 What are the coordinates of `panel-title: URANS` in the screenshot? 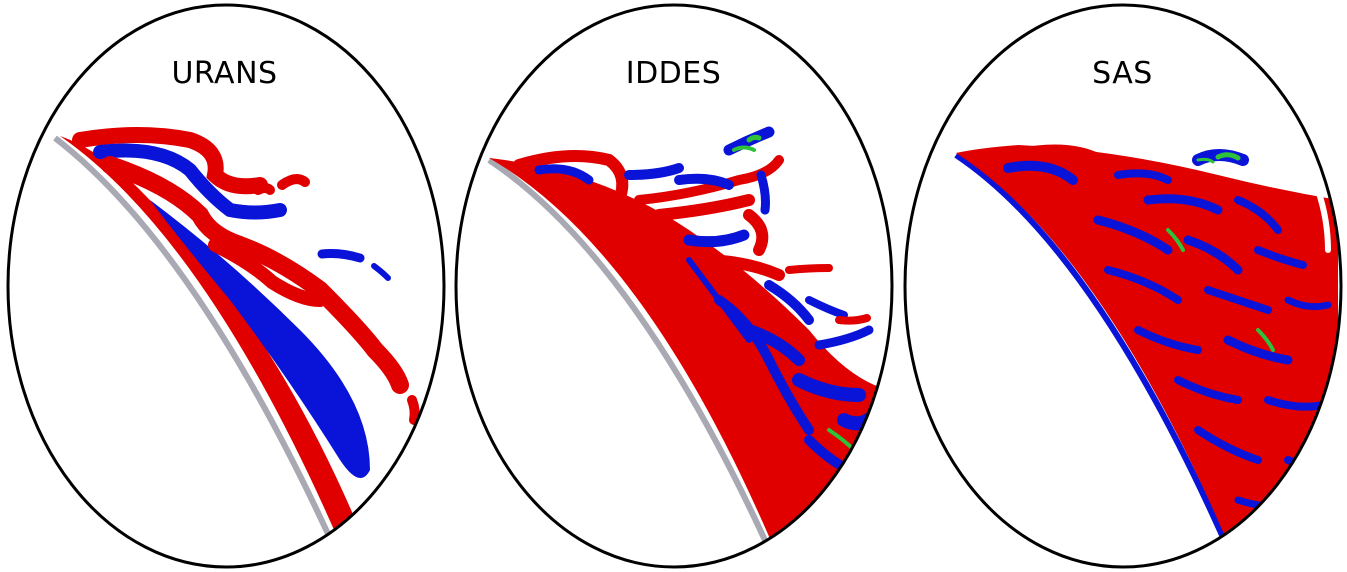 It's located at (224, 73).